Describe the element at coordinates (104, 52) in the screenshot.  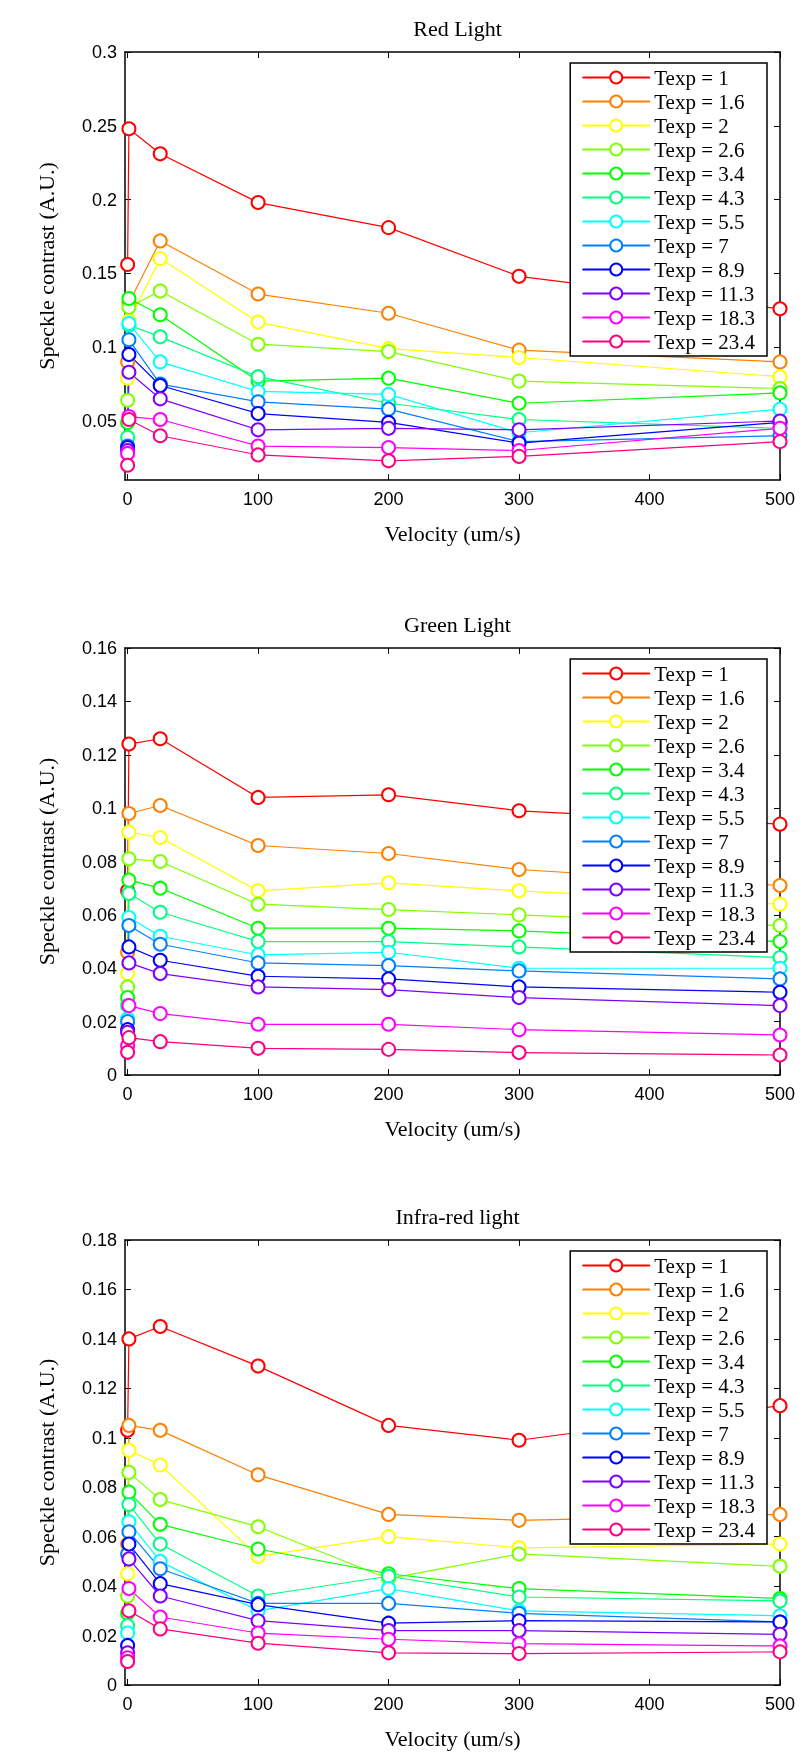
I see `y-tick-label: 0.3` at that location.